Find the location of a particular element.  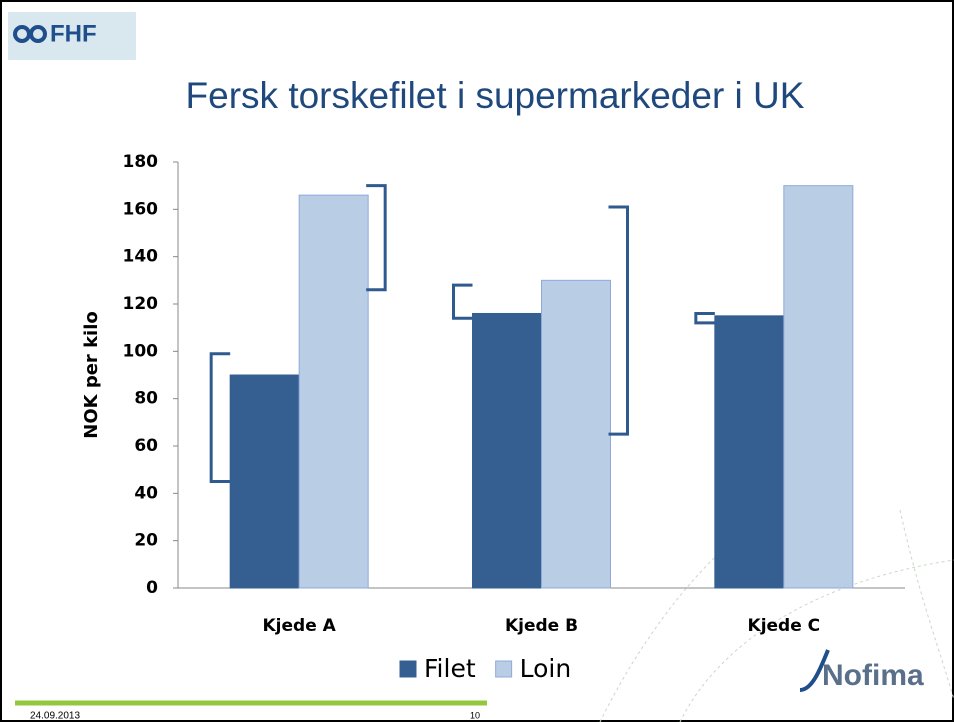

x-tick-label: Kjede A is located at coordinates (300, 626).